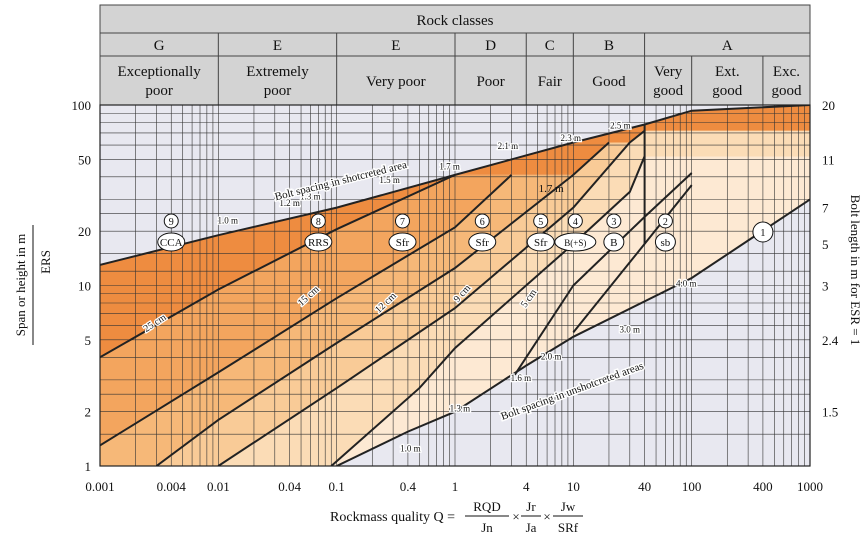 The width and height of the screenshot is (867, 542). What do you see at coordinates (830, 412) in the screenshot?
I see `y2-tick-label: 1.5` at bounding box center [830, 412].